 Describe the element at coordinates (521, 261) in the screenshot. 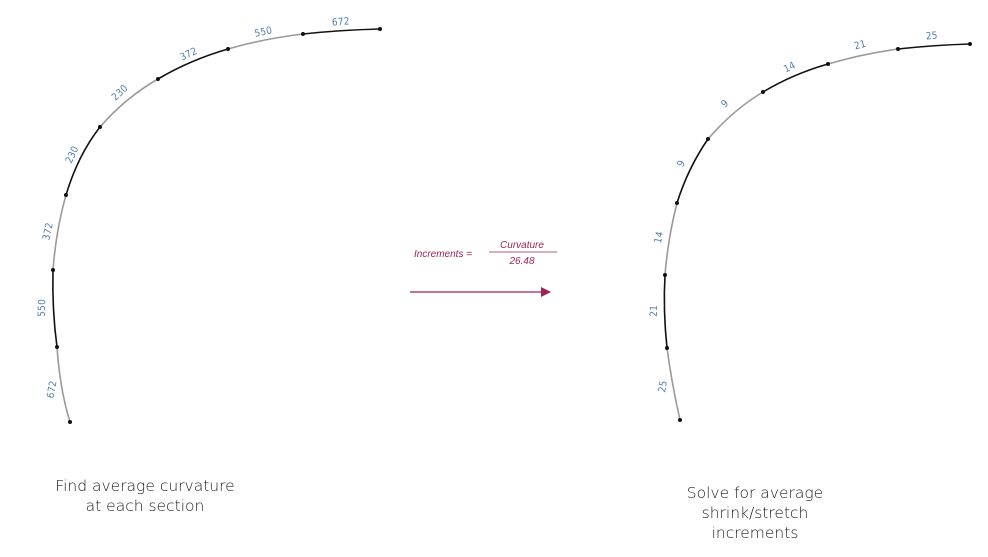

I see `formula-denominator: 26.48` at that location.